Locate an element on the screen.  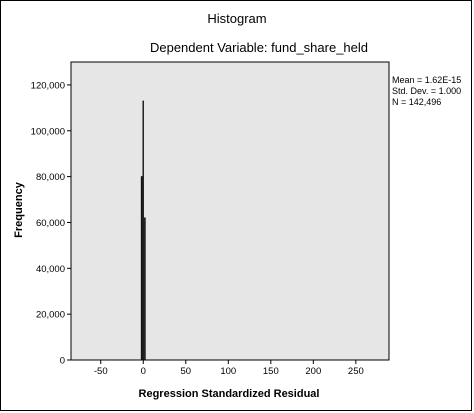
y-axis-label: Frequency is located at coordinates (19, 209).